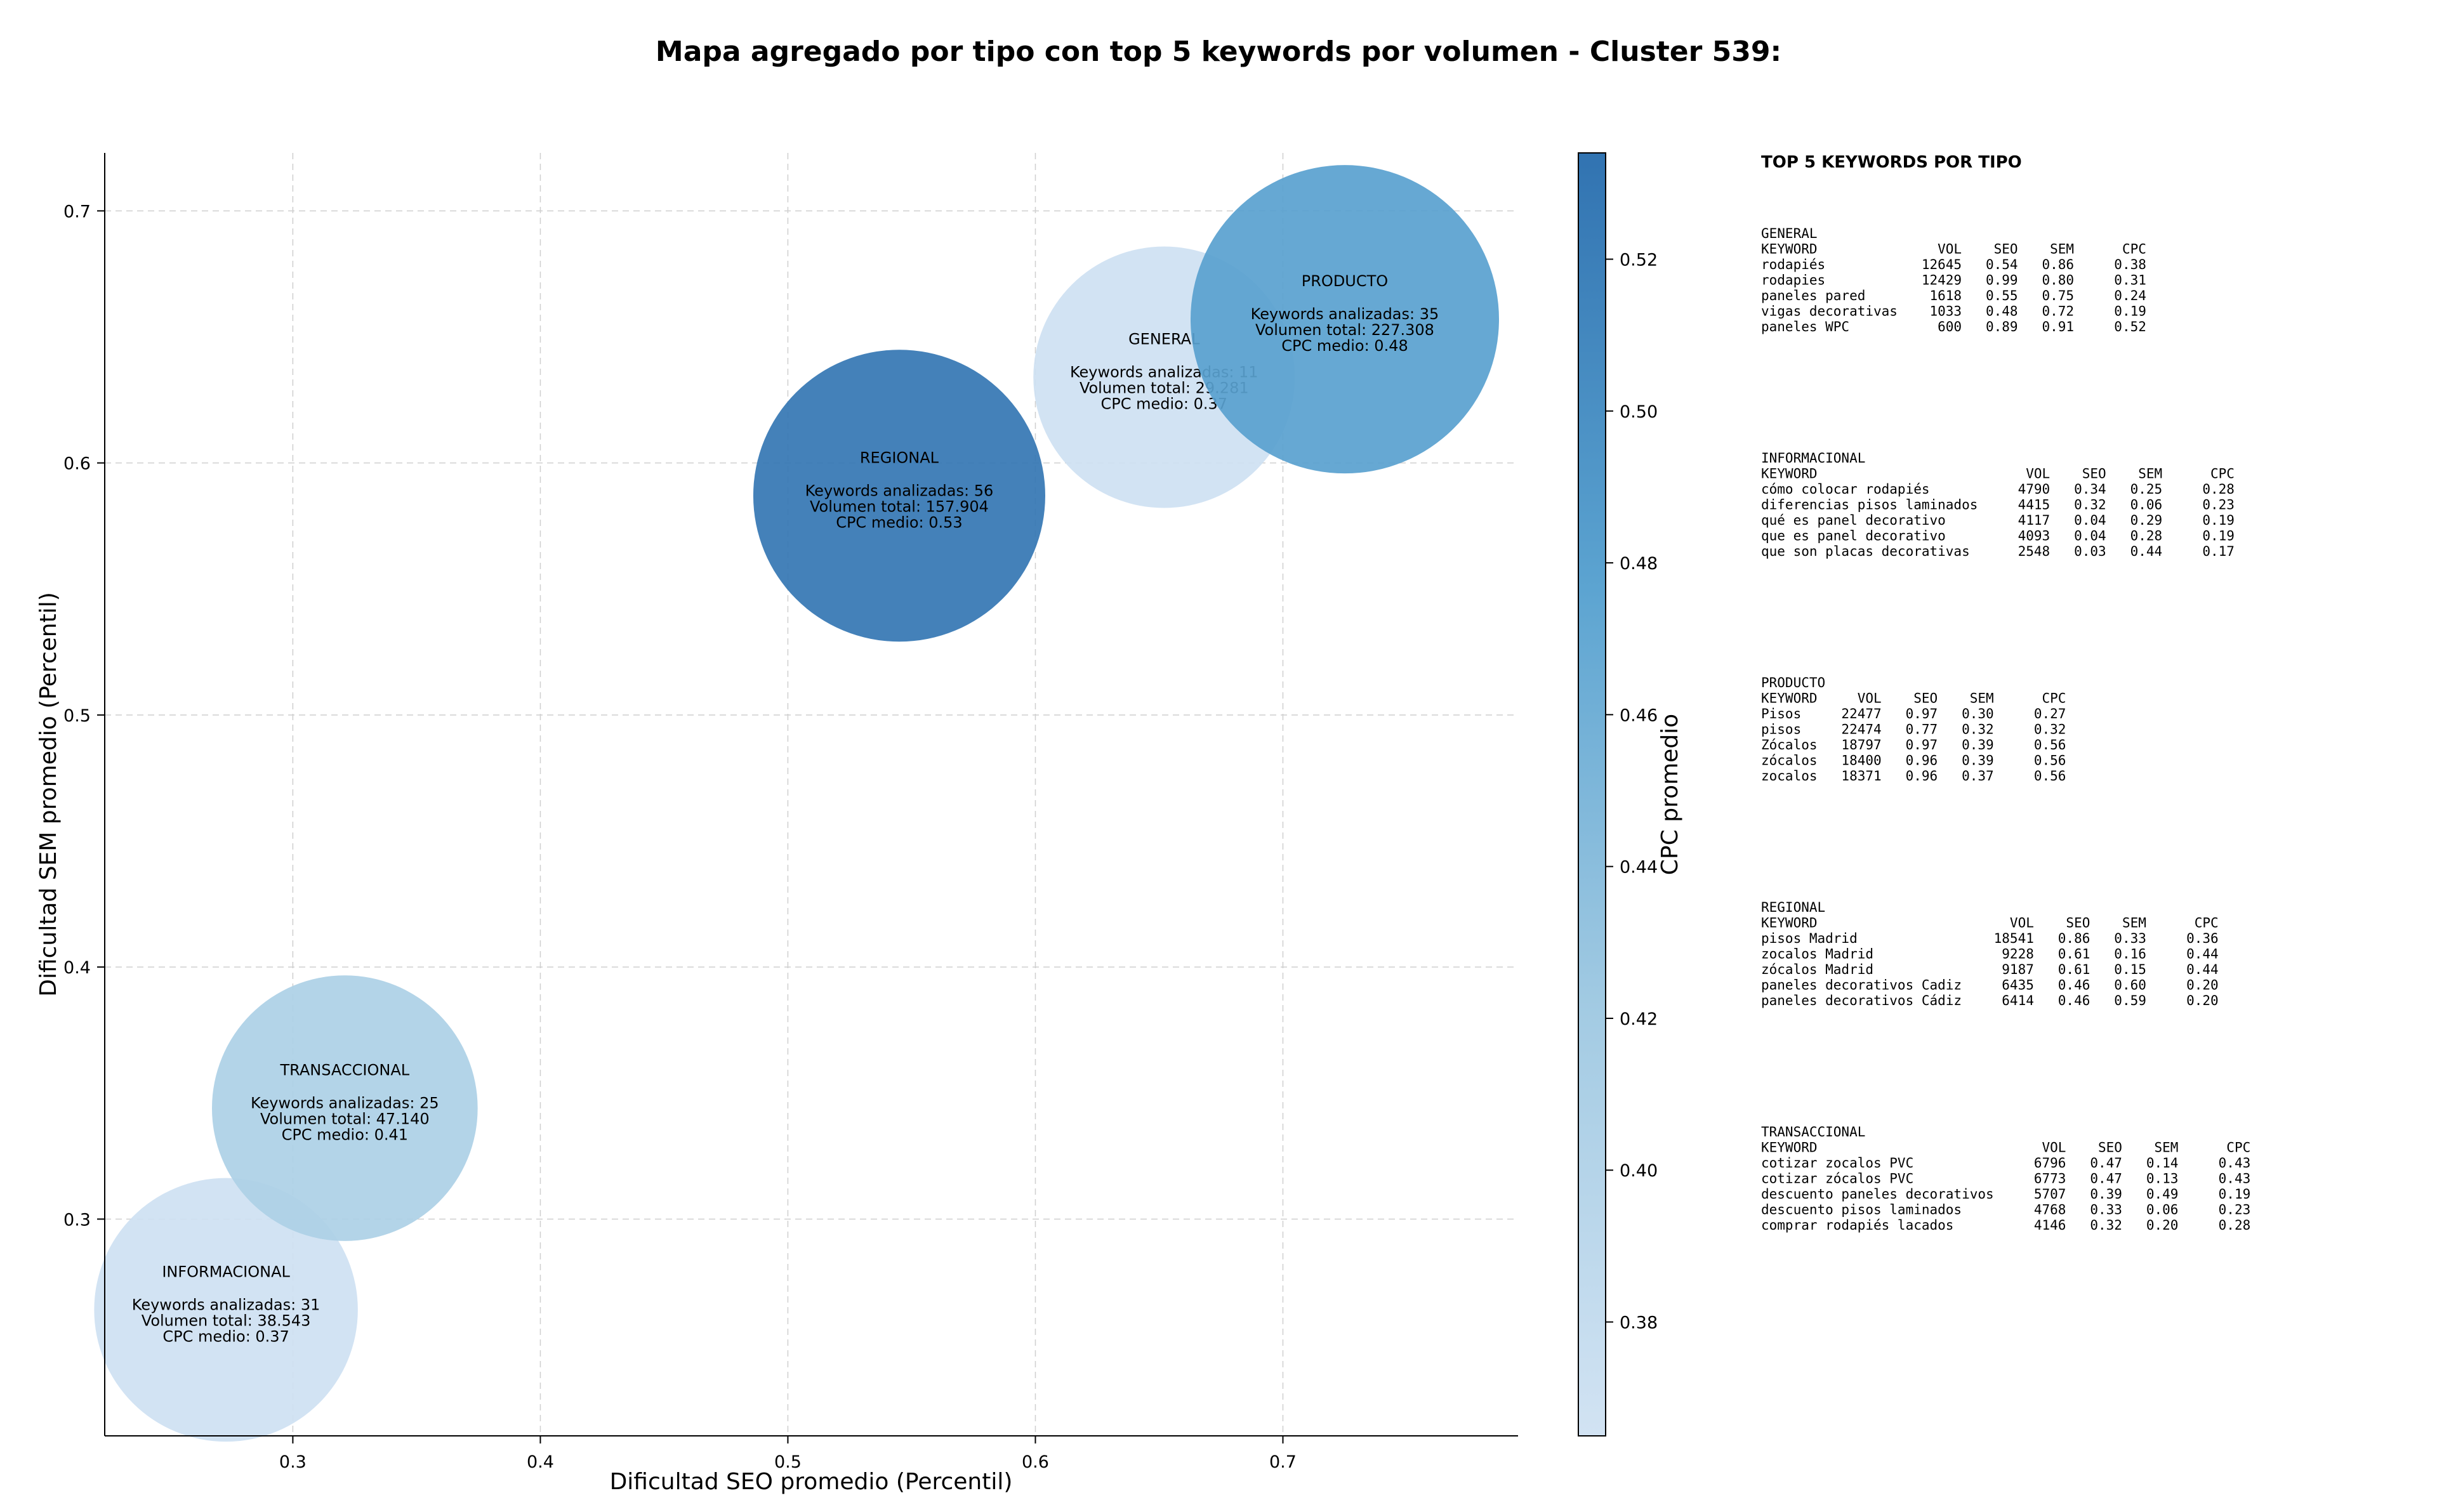 Image resolution: width=2437 pixels, height=1512 pixels. I want to click on x-tick-label: 0.4, so click(540, 1462).